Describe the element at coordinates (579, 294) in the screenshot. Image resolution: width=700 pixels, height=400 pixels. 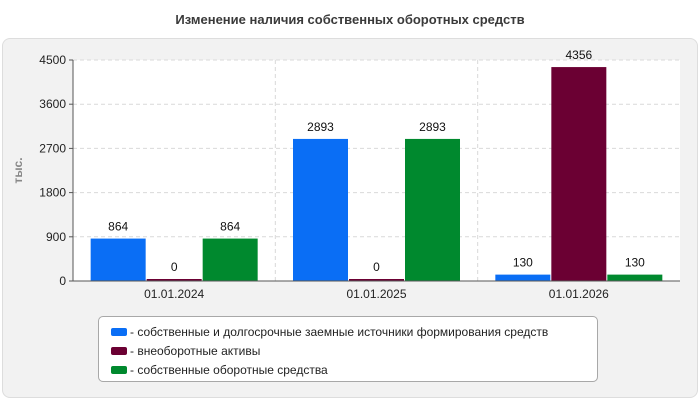
I see `x-tick-label: 01.01.2026` at that location.